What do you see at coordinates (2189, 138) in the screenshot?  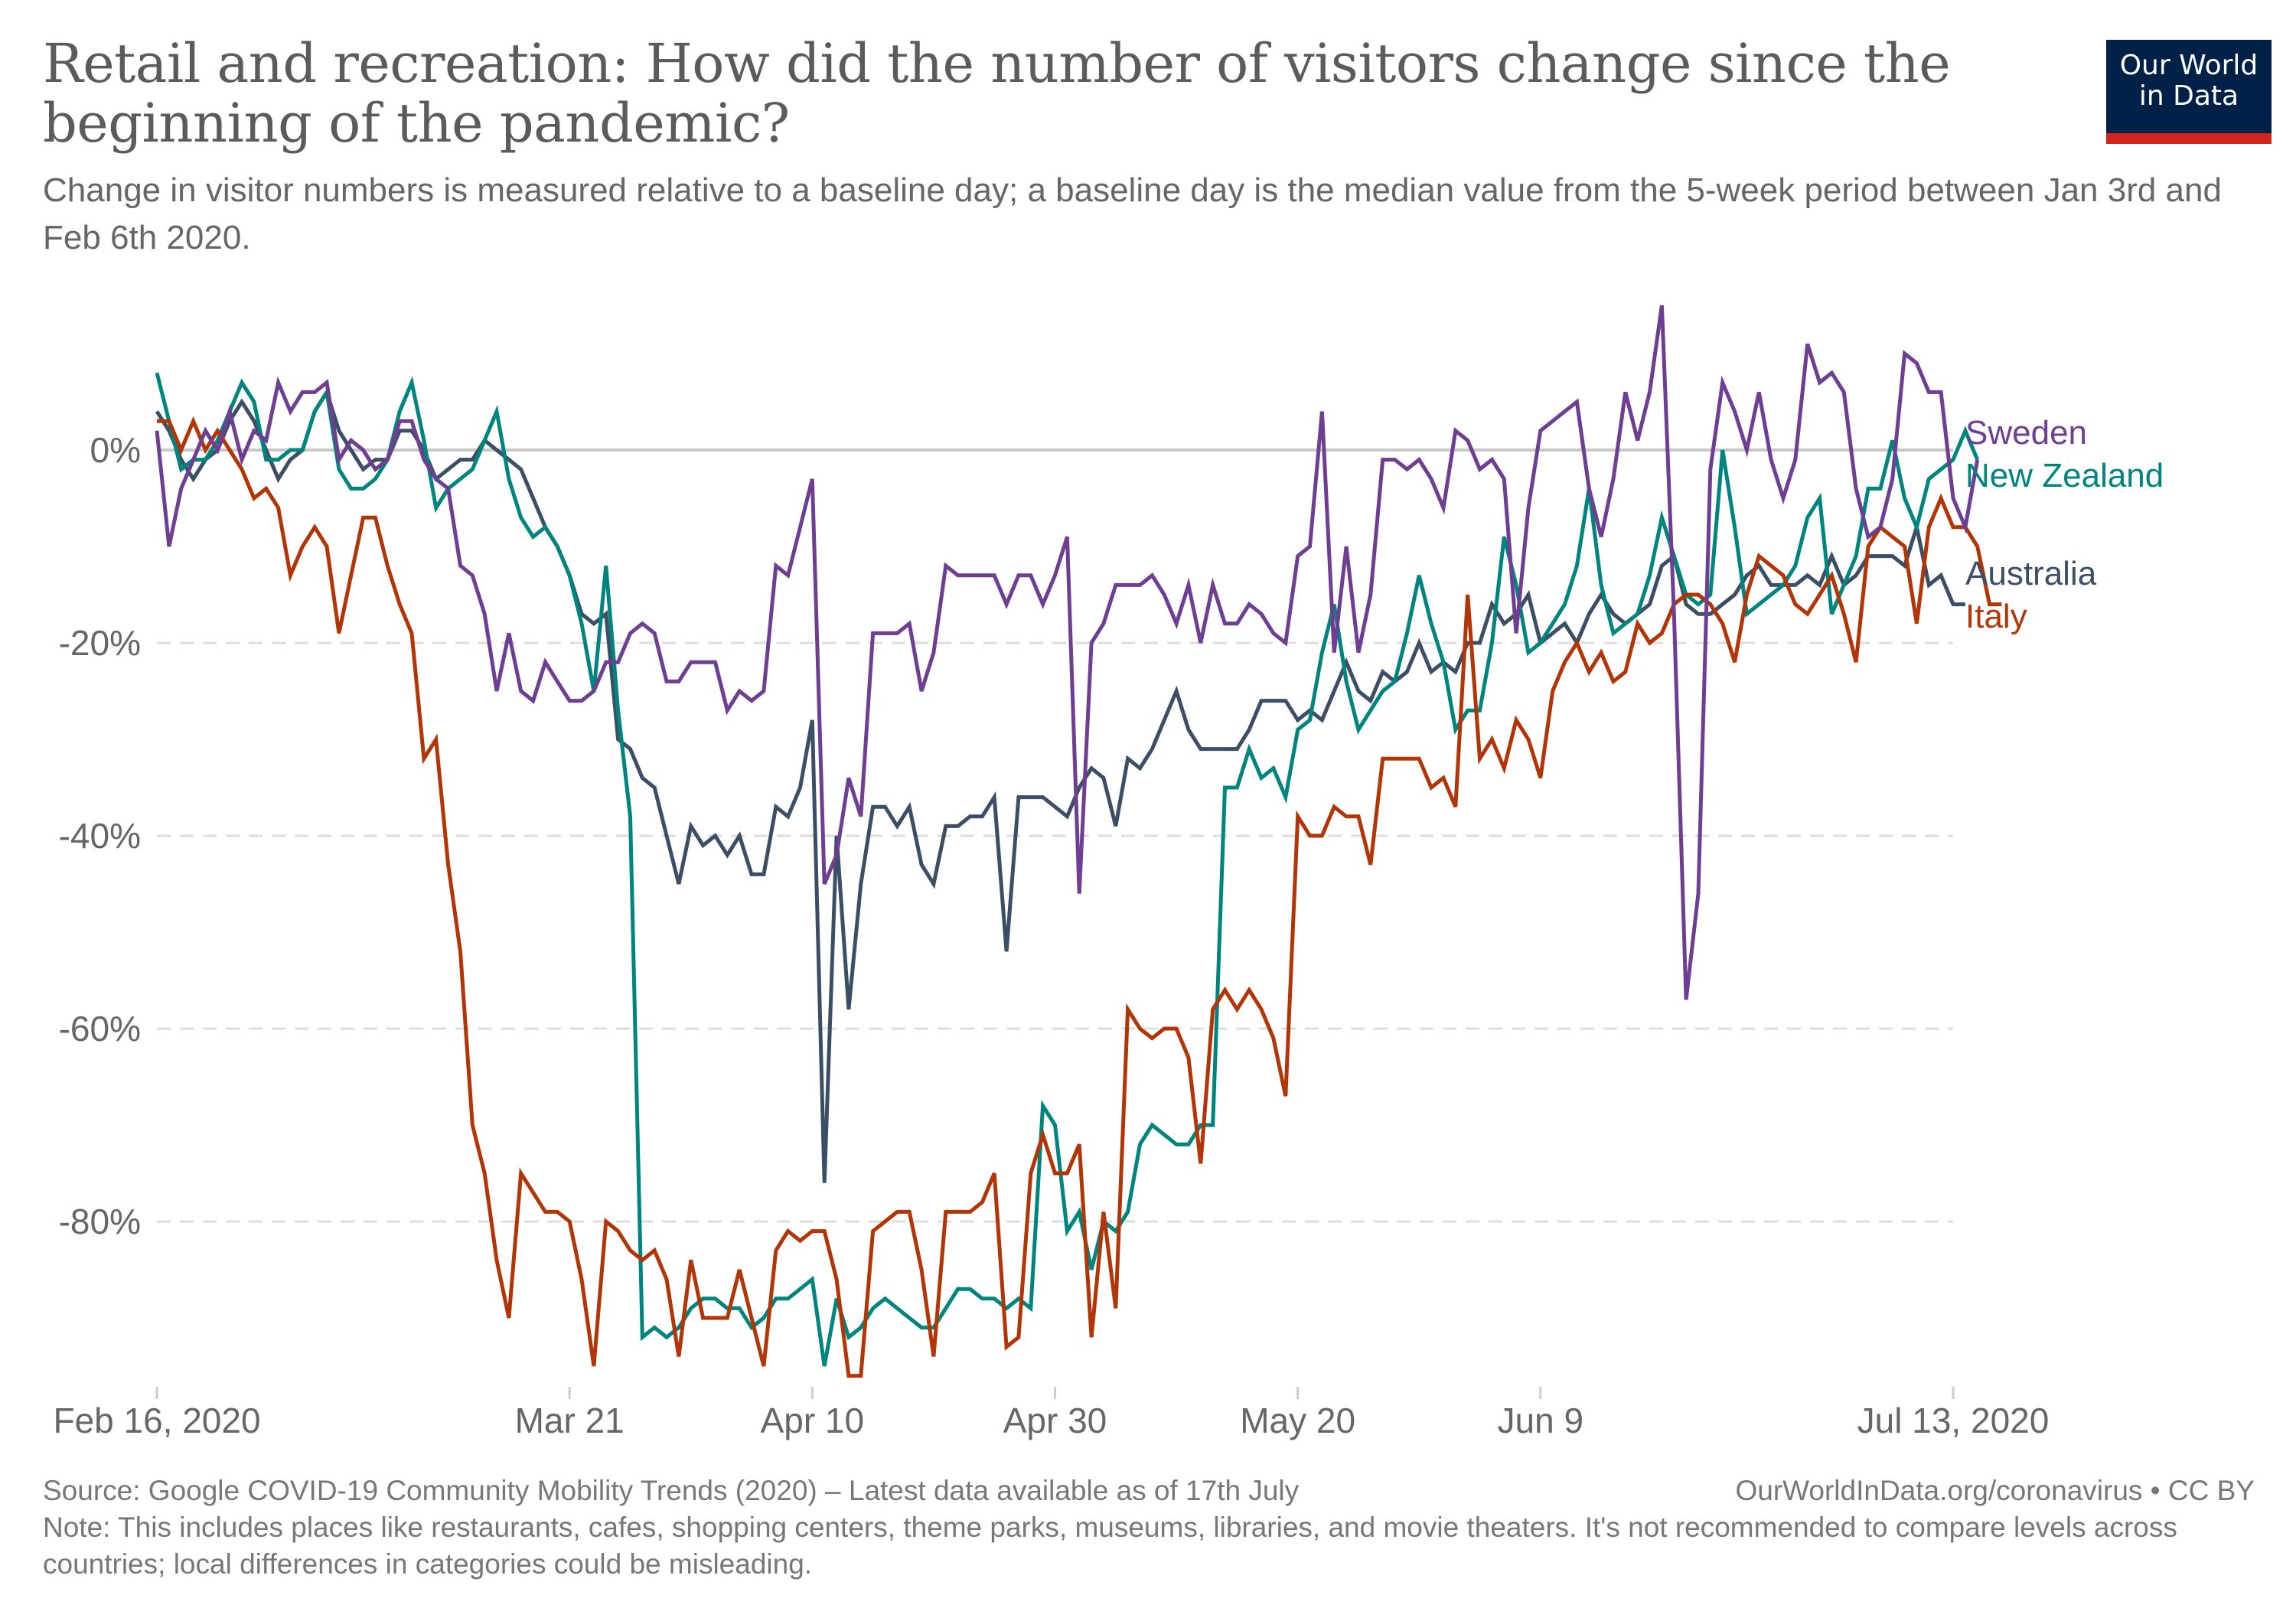 I see `logo-accent-bar` at bounding box center [2189, 138].